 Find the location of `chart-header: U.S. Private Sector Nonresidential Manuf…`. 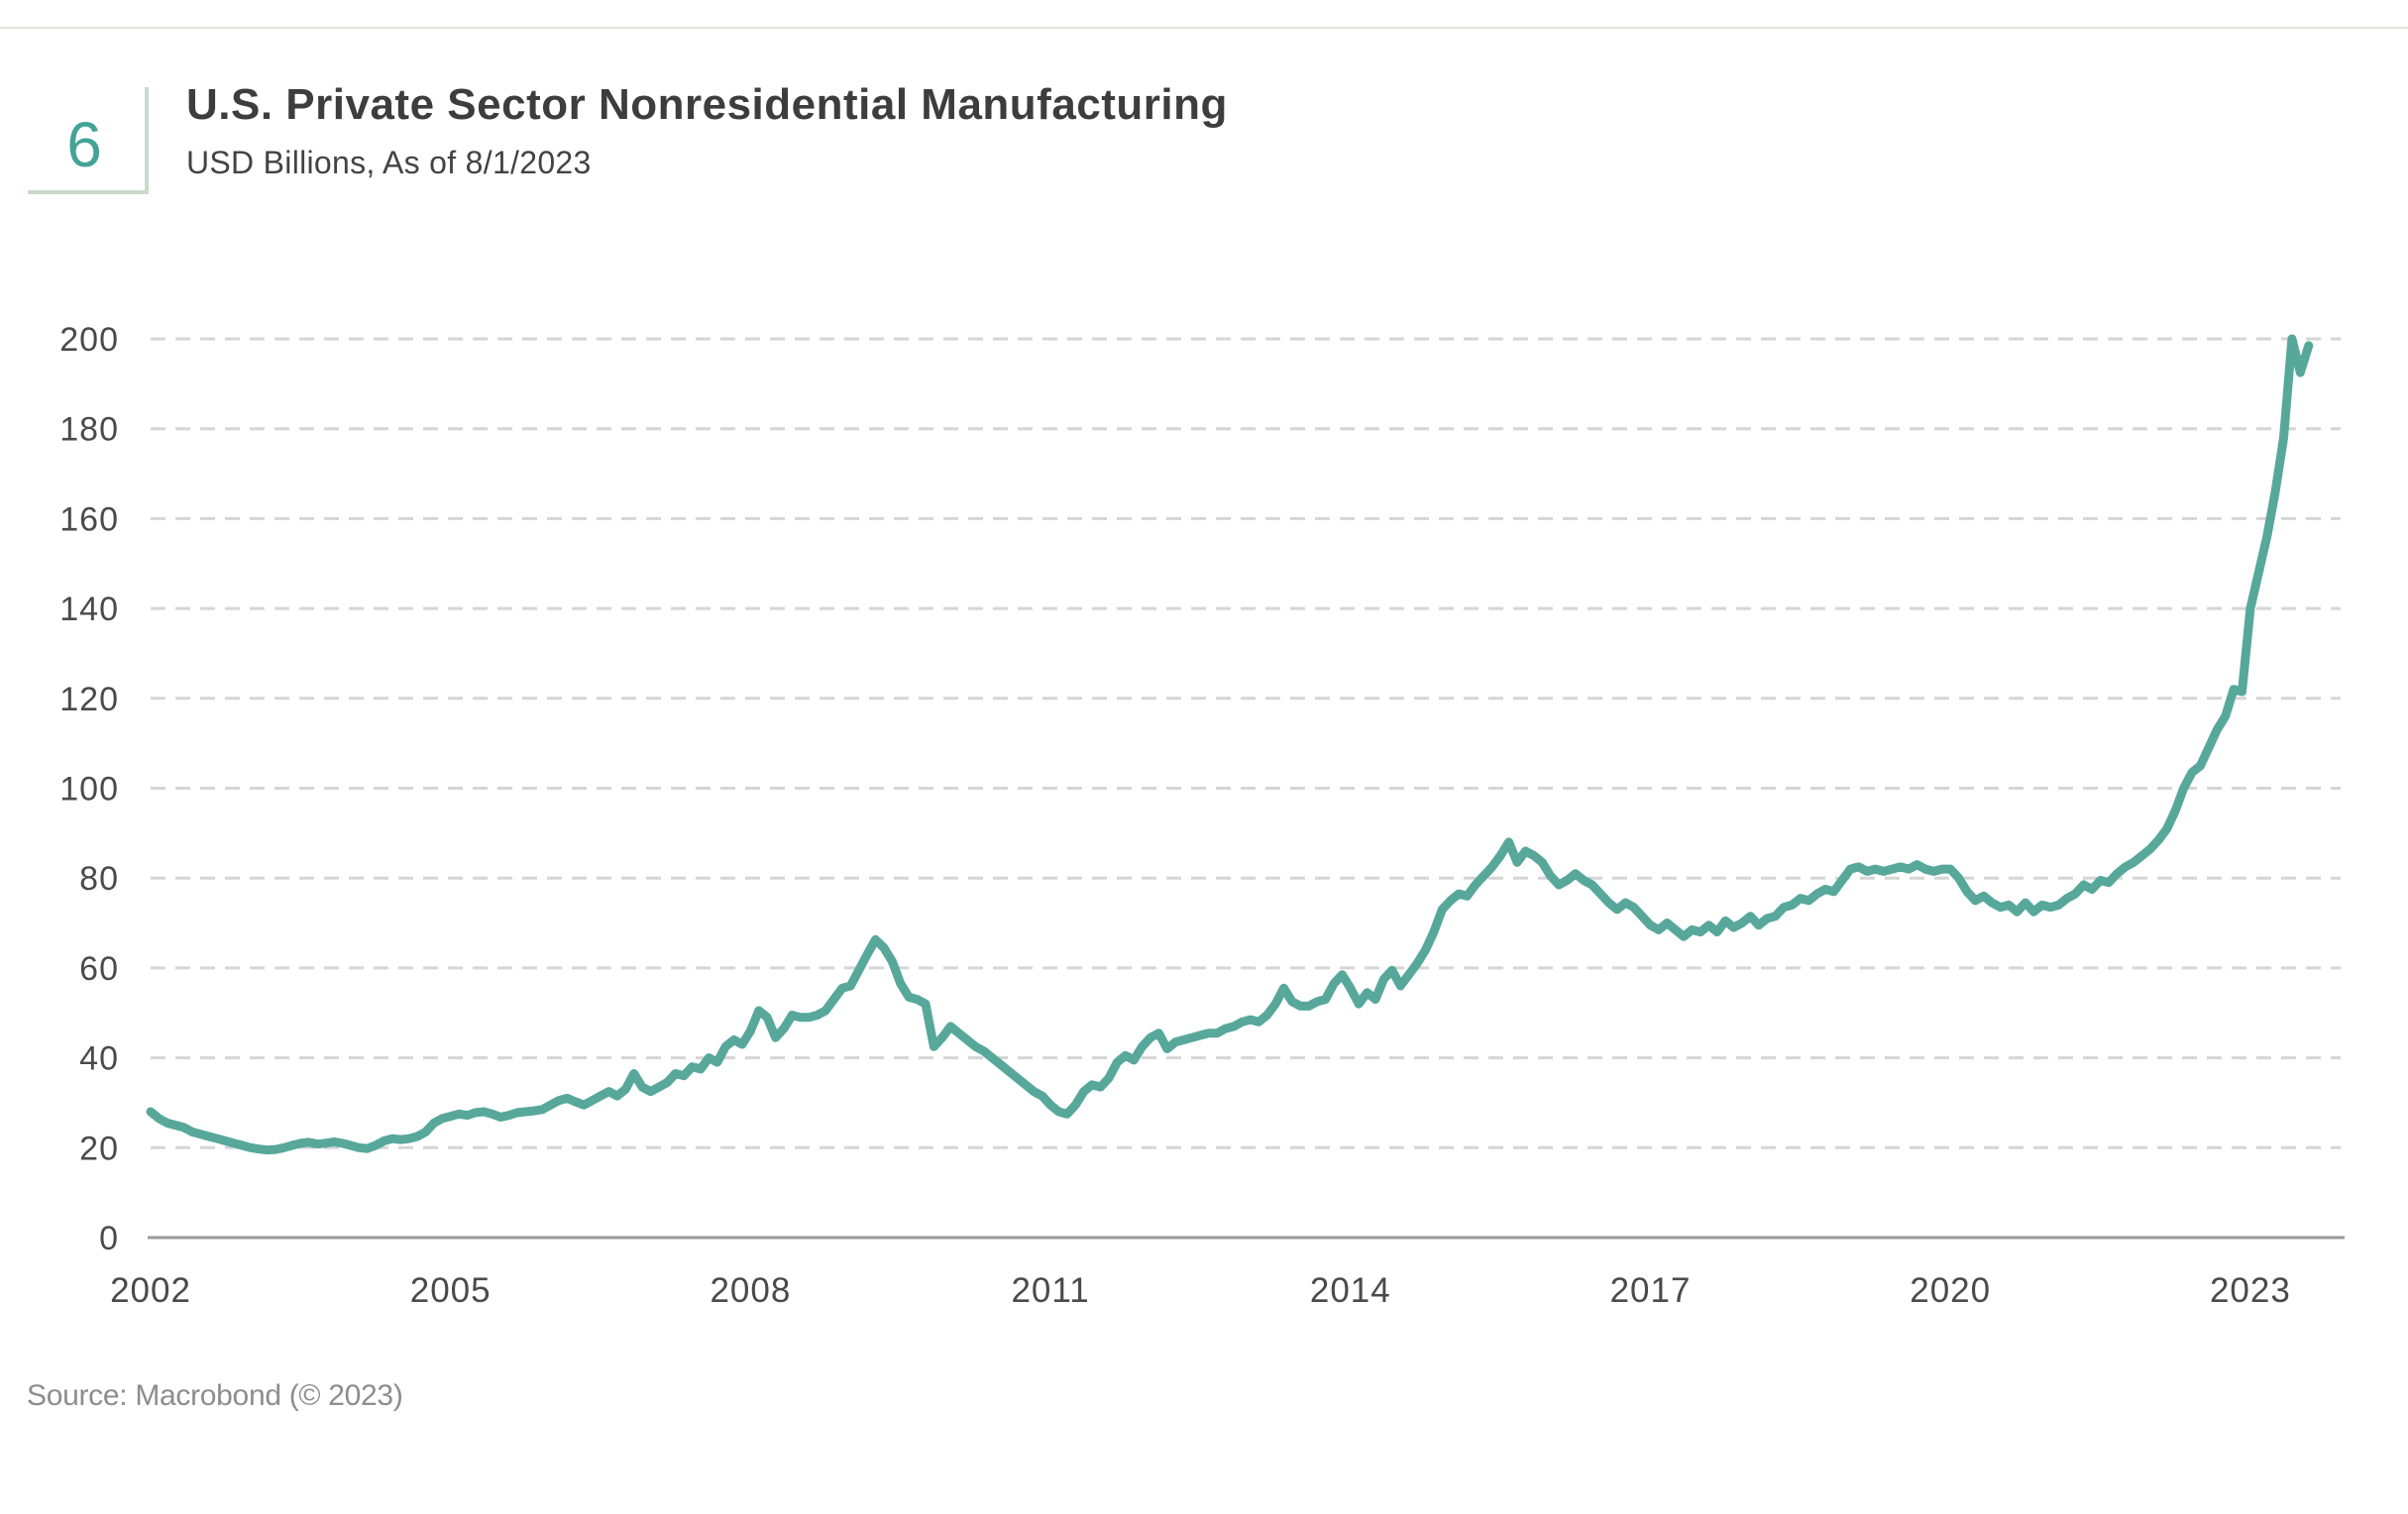

chart-header: U.S. Private Sector Nonresidential Manuf… is located at coordinates (707, 130).